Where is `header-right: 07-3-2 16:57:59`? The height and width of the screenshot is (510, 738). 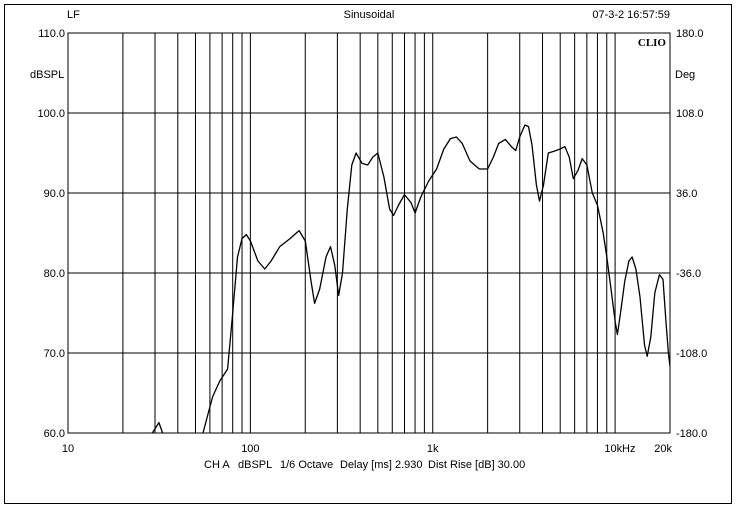 header-right: 07-3-2 16:57:59 is located at coordinates (631, 15).